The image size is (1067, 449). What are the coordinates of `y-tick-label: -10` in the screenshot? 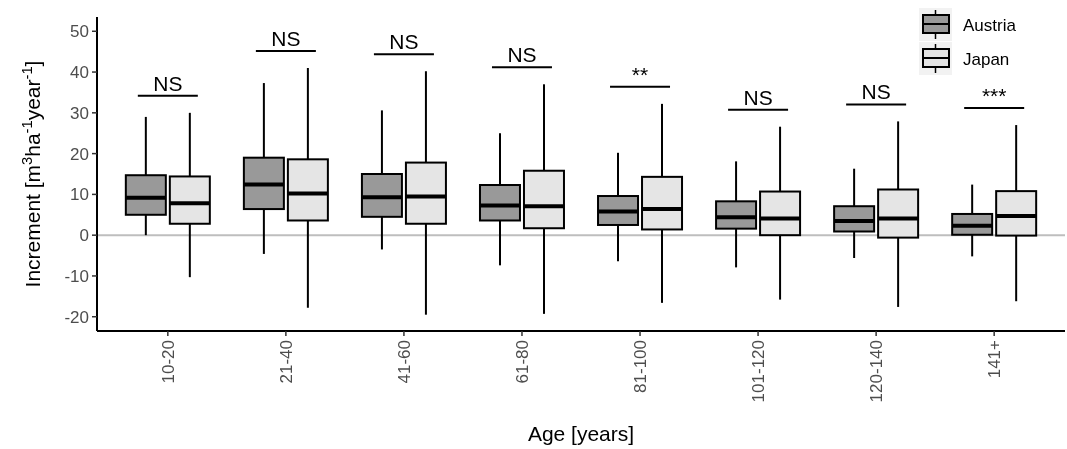 It's located at (76, 276).